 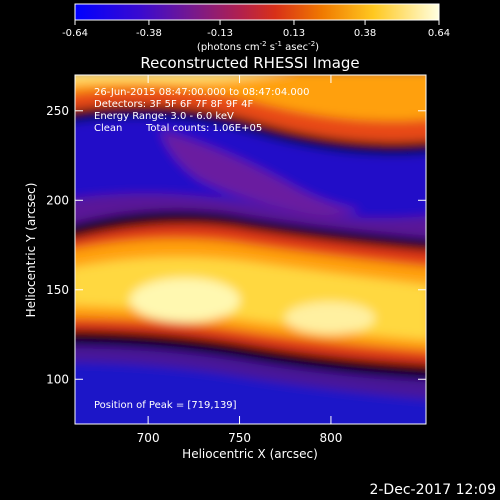 I want to click on footer-date: 2-Dec-2017 12:09, so click(x=432, y=490).